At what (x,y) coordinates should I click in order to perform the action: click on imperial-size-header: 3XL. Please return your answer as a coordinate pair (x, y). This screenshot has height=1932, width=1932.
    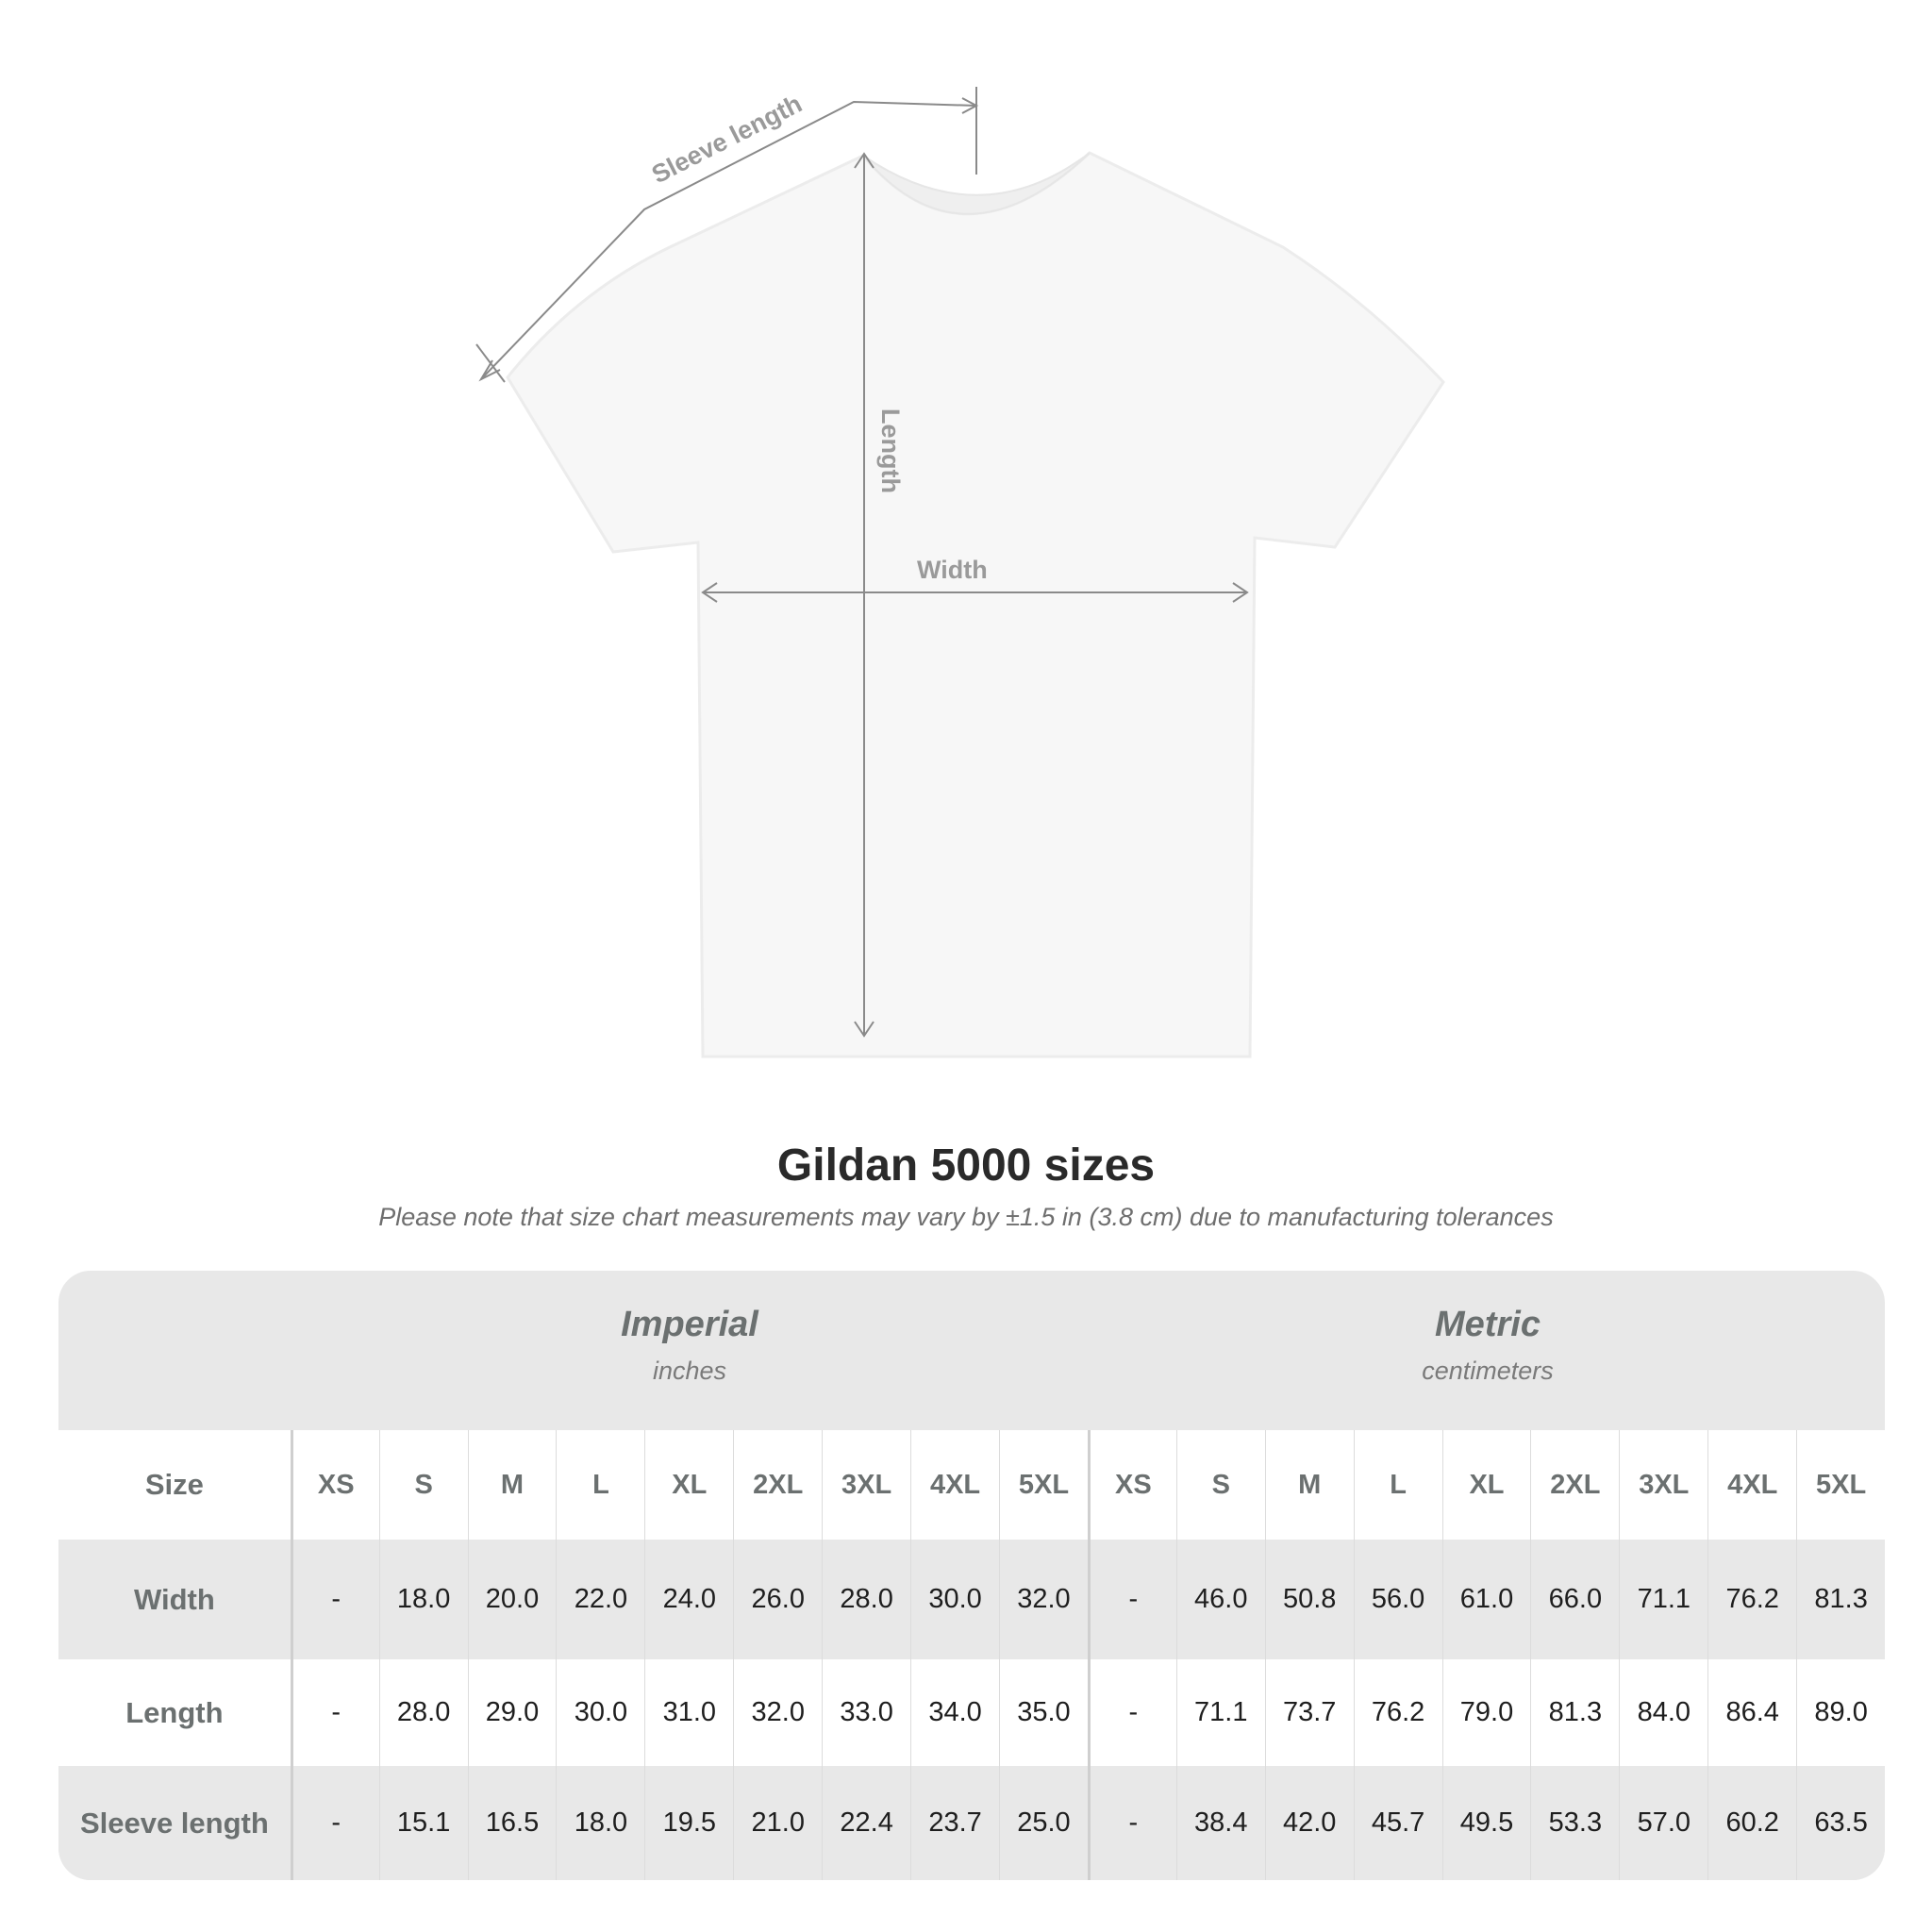
    Looking at the image, I should click on (866, 1485).